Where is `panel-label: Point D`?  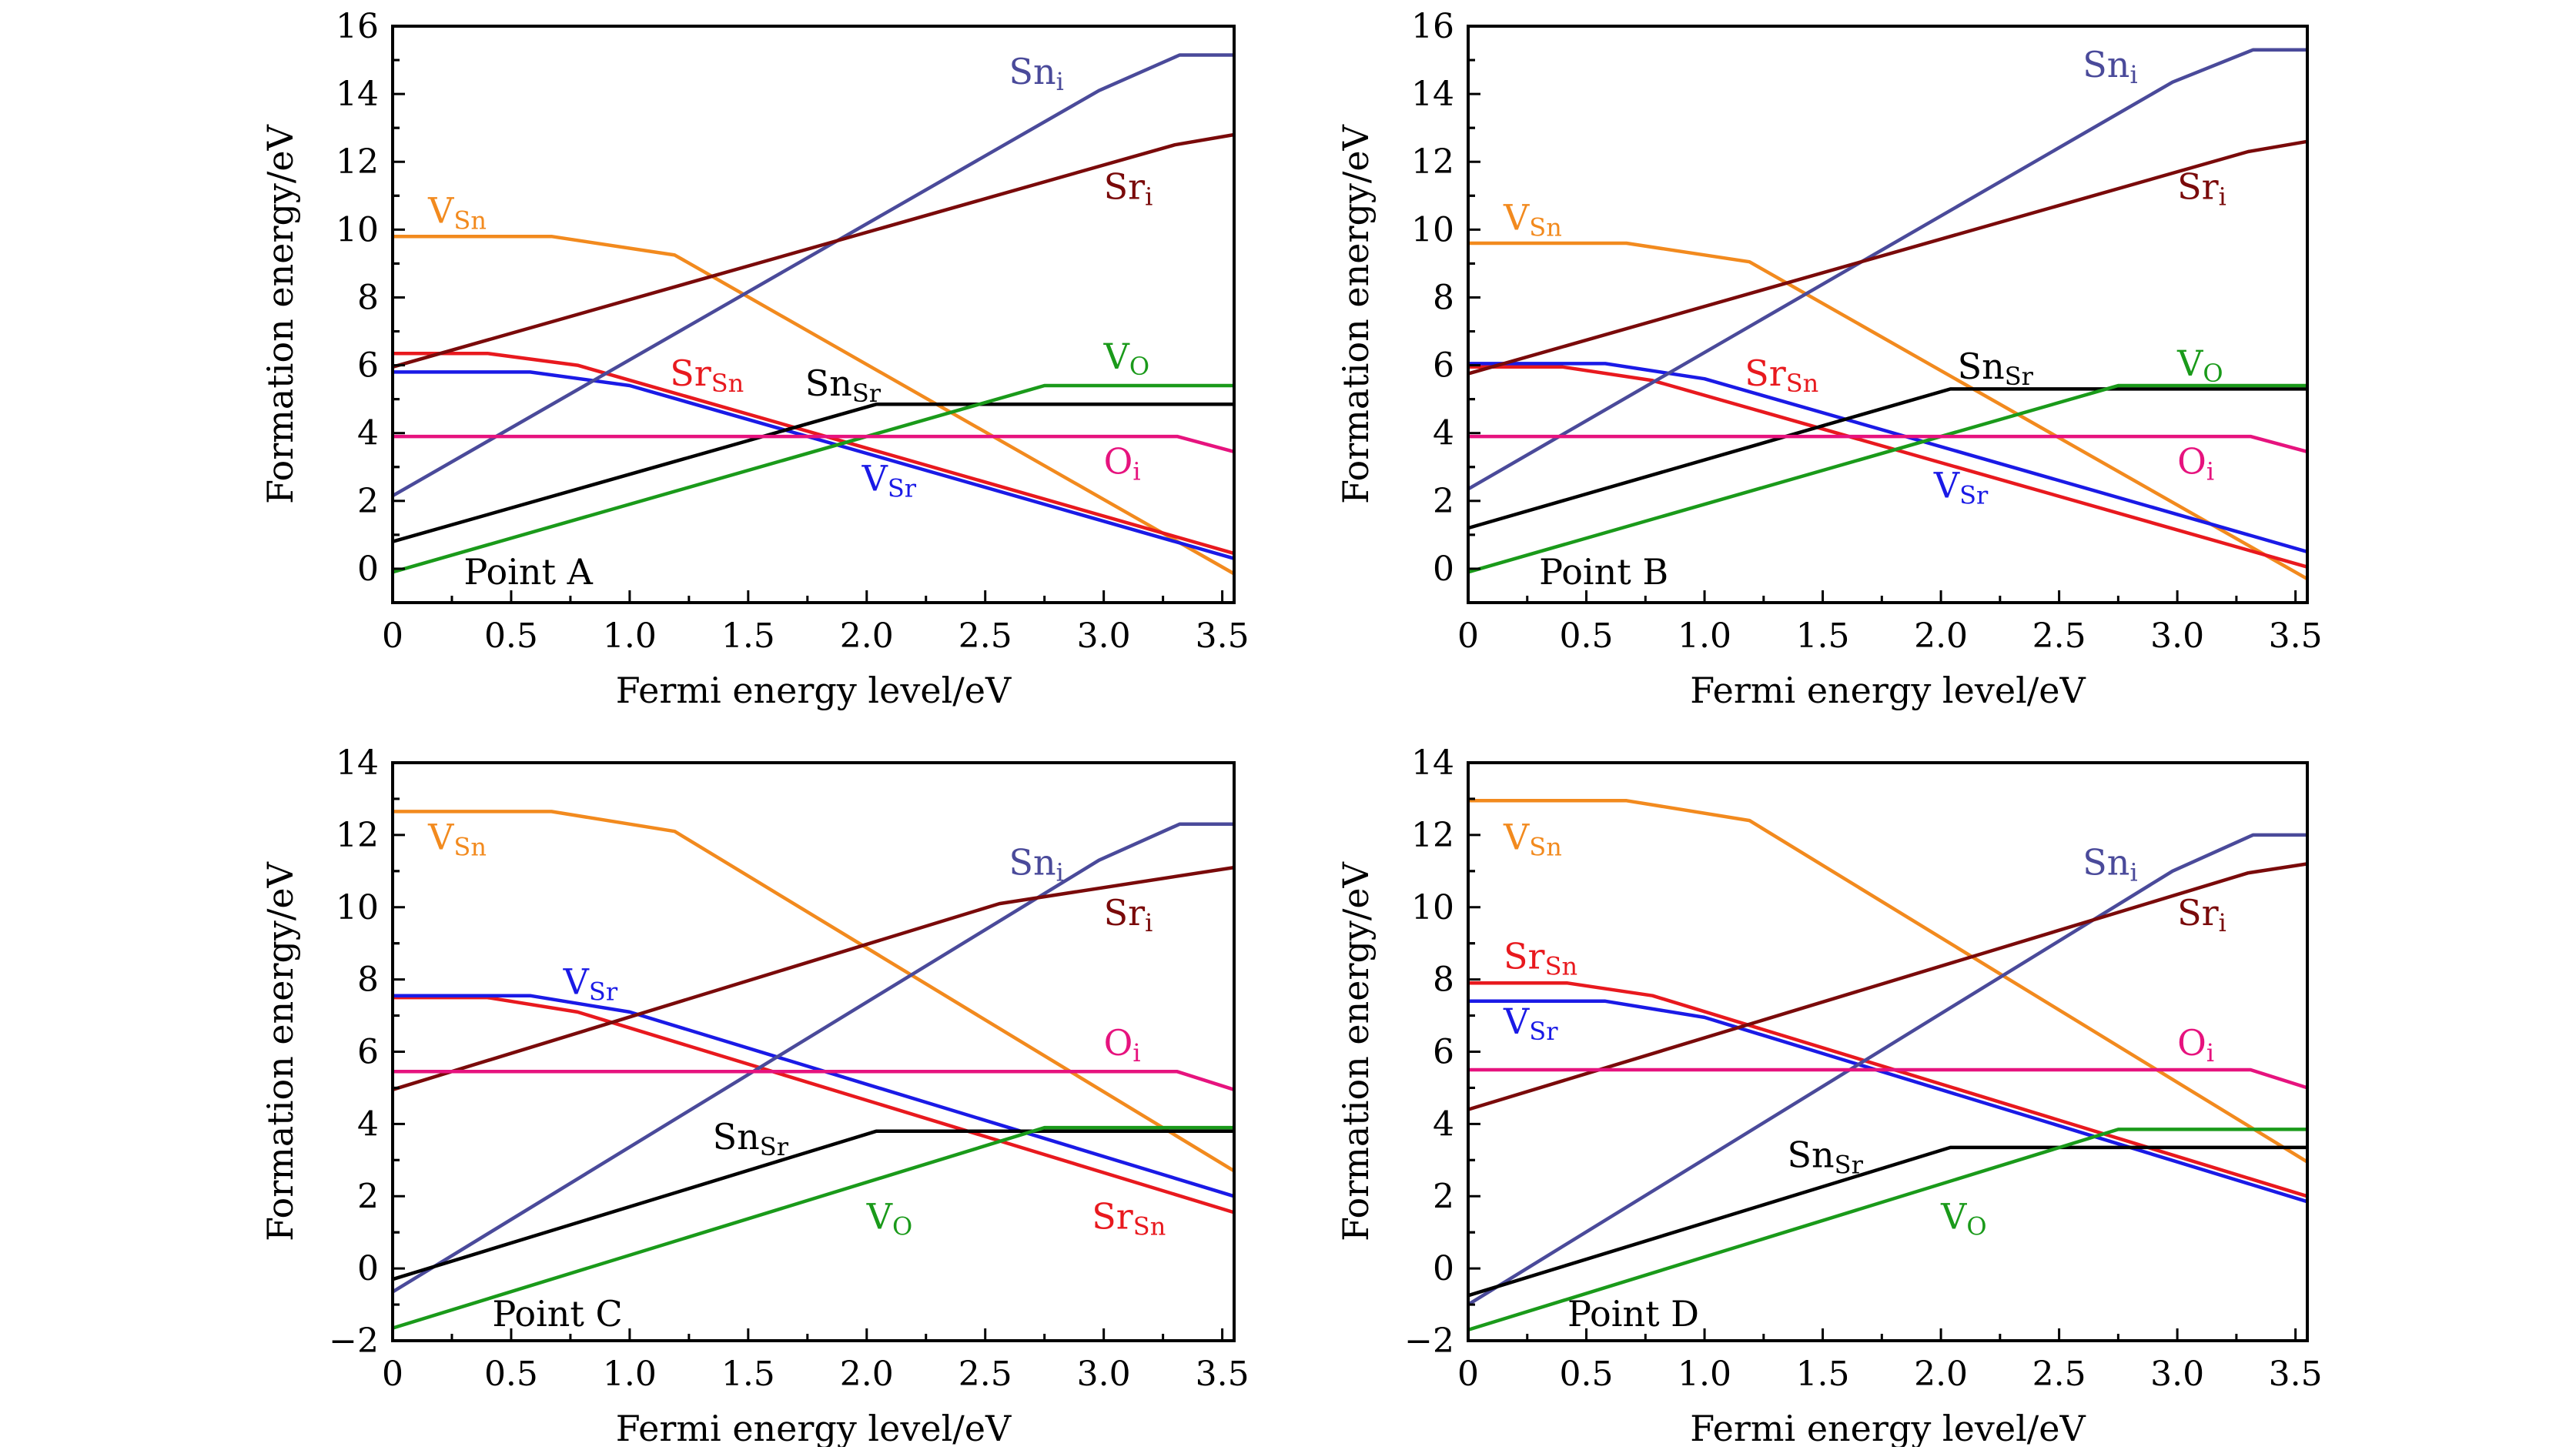 panel-label: Point D is located at coordinates (1633, 1314).